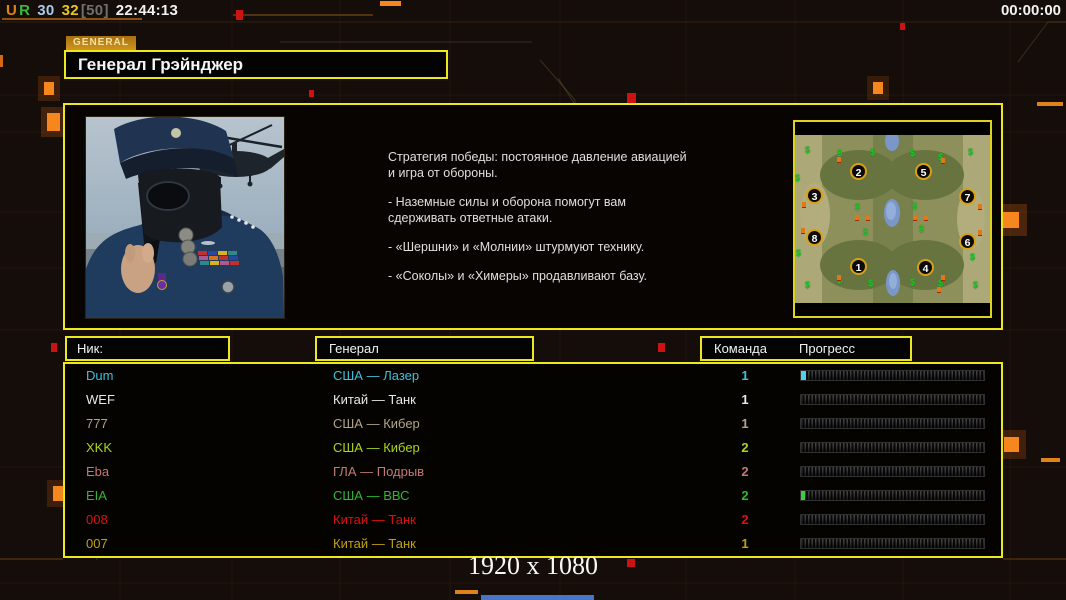  What do you see at coordinates (516, 247) in the screenshot?
I see `strategy-paragraph: - «Шершни» и «Молнии» штурмуют технику.` at bounding box center [516, 247].